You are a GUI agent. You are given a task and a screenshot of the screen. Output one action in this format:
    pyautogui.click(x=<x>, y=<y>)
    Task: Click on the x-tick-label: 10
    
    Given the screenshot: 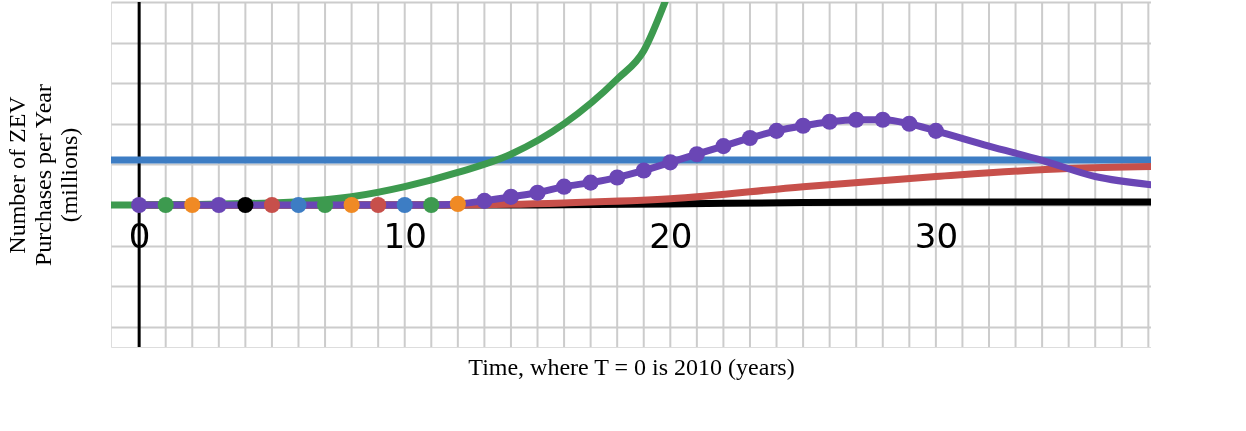 What is the action you would take?
    pyautogui.click(x=405, y=235)
    